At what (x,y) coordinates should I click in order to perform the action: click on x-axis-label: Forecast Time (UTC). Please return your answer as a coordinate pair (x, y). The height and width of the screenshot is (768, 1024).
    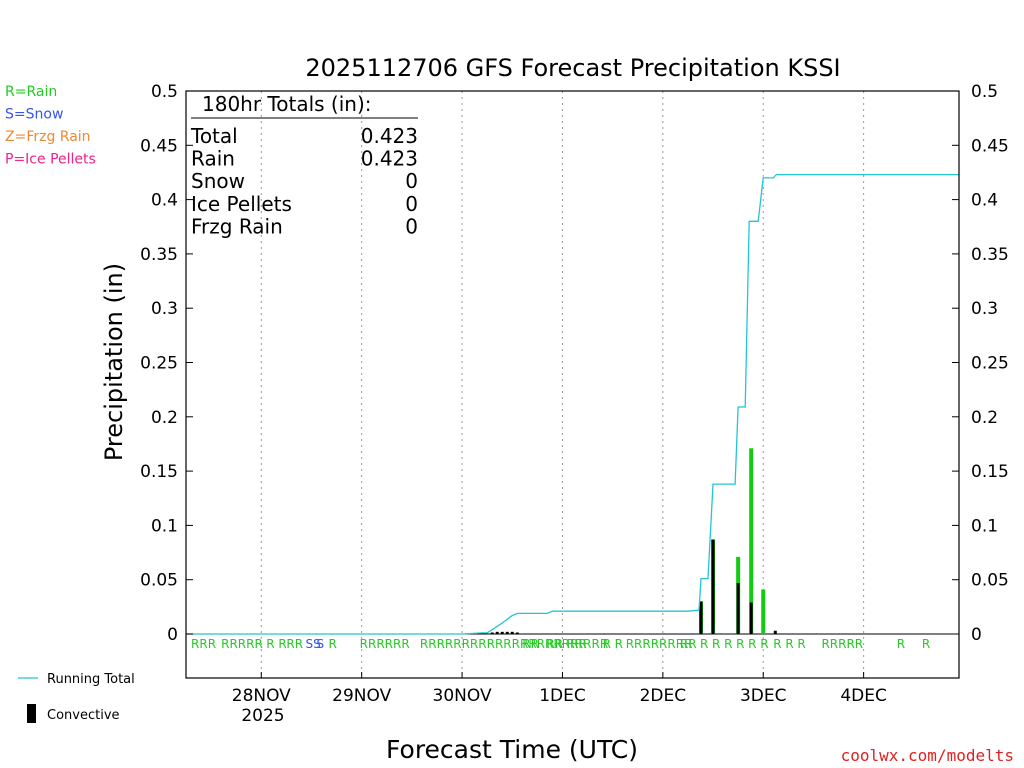
    Looking at the image, I should click on (512, 749).